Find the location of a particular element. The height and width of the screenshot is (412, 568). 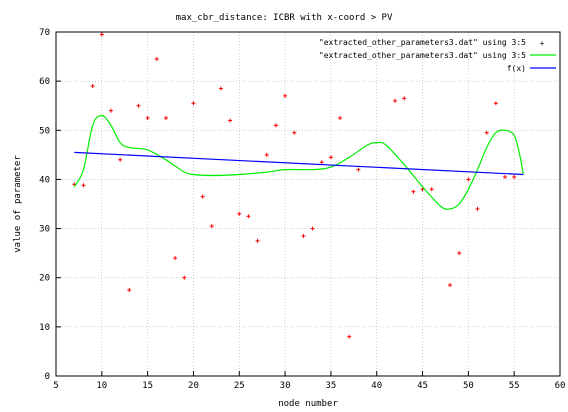

fit-line-series is located at coordinates (299, 163).